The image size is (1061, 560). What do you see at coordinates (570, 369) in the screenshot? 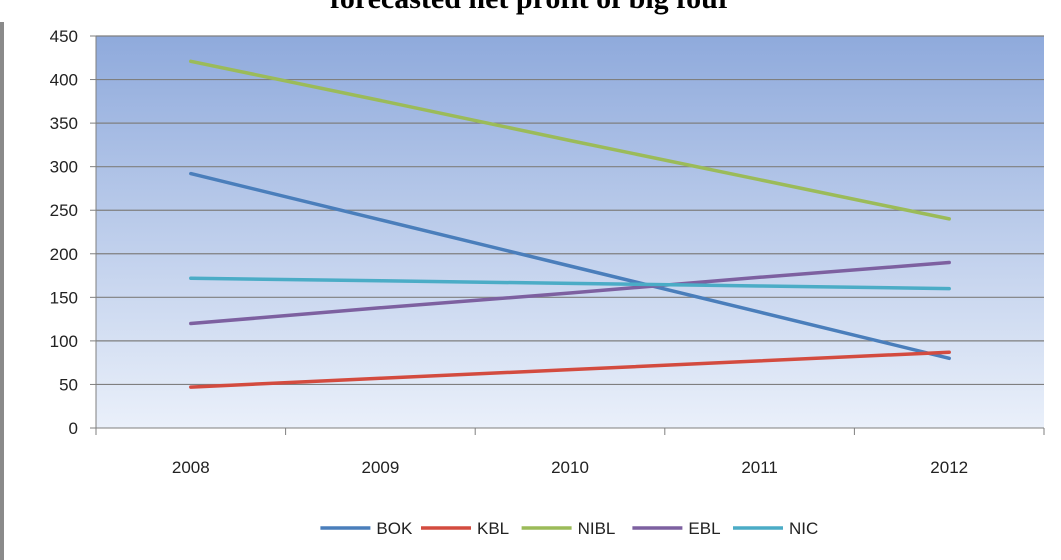
I see `series-line-kbl` at bounding box center [570, 369].